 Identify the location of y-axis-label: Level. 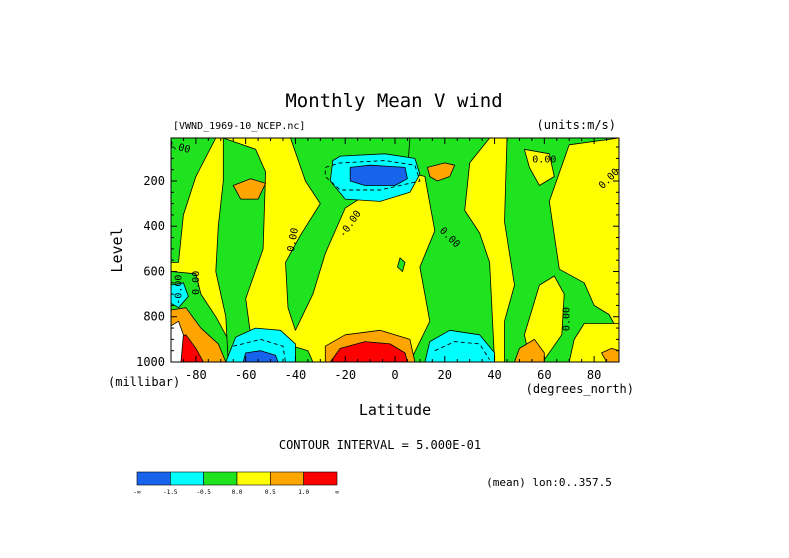
(117, 249).